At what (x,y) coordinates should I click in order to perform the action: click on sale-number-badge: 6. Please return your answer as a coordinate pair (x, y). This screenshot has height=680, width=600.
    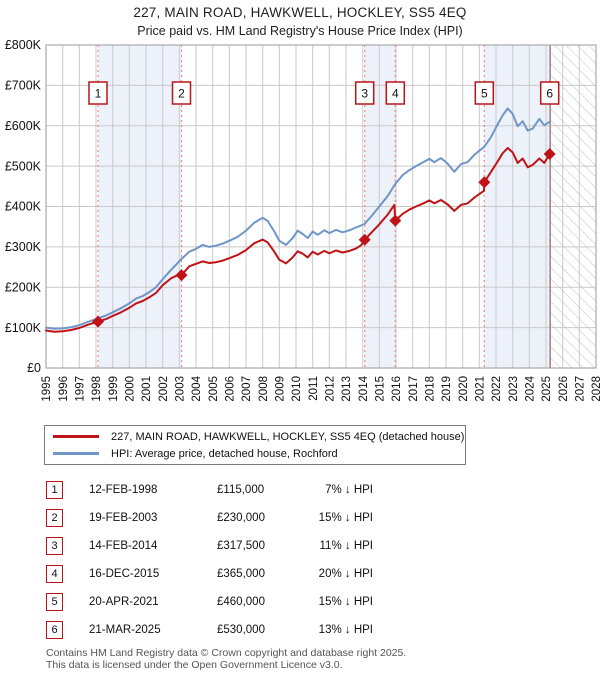
    Looking at the image, I should click on (54, 630).